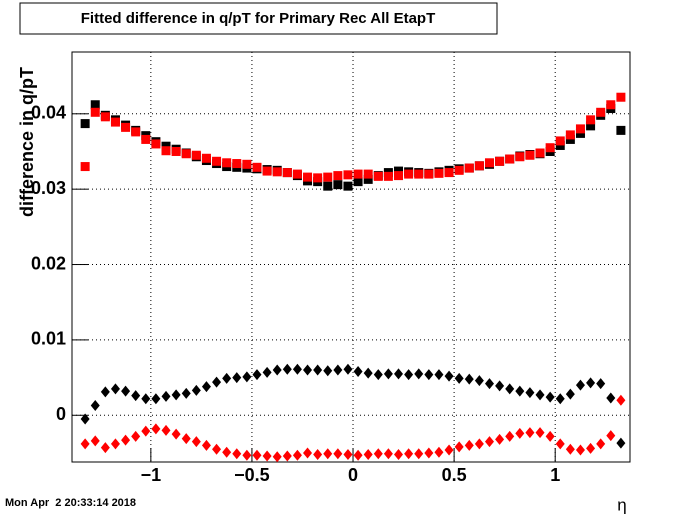 The width and height of the screenshot is (700, 514). I want to click on x-axis-label: η, so click(621, 504).